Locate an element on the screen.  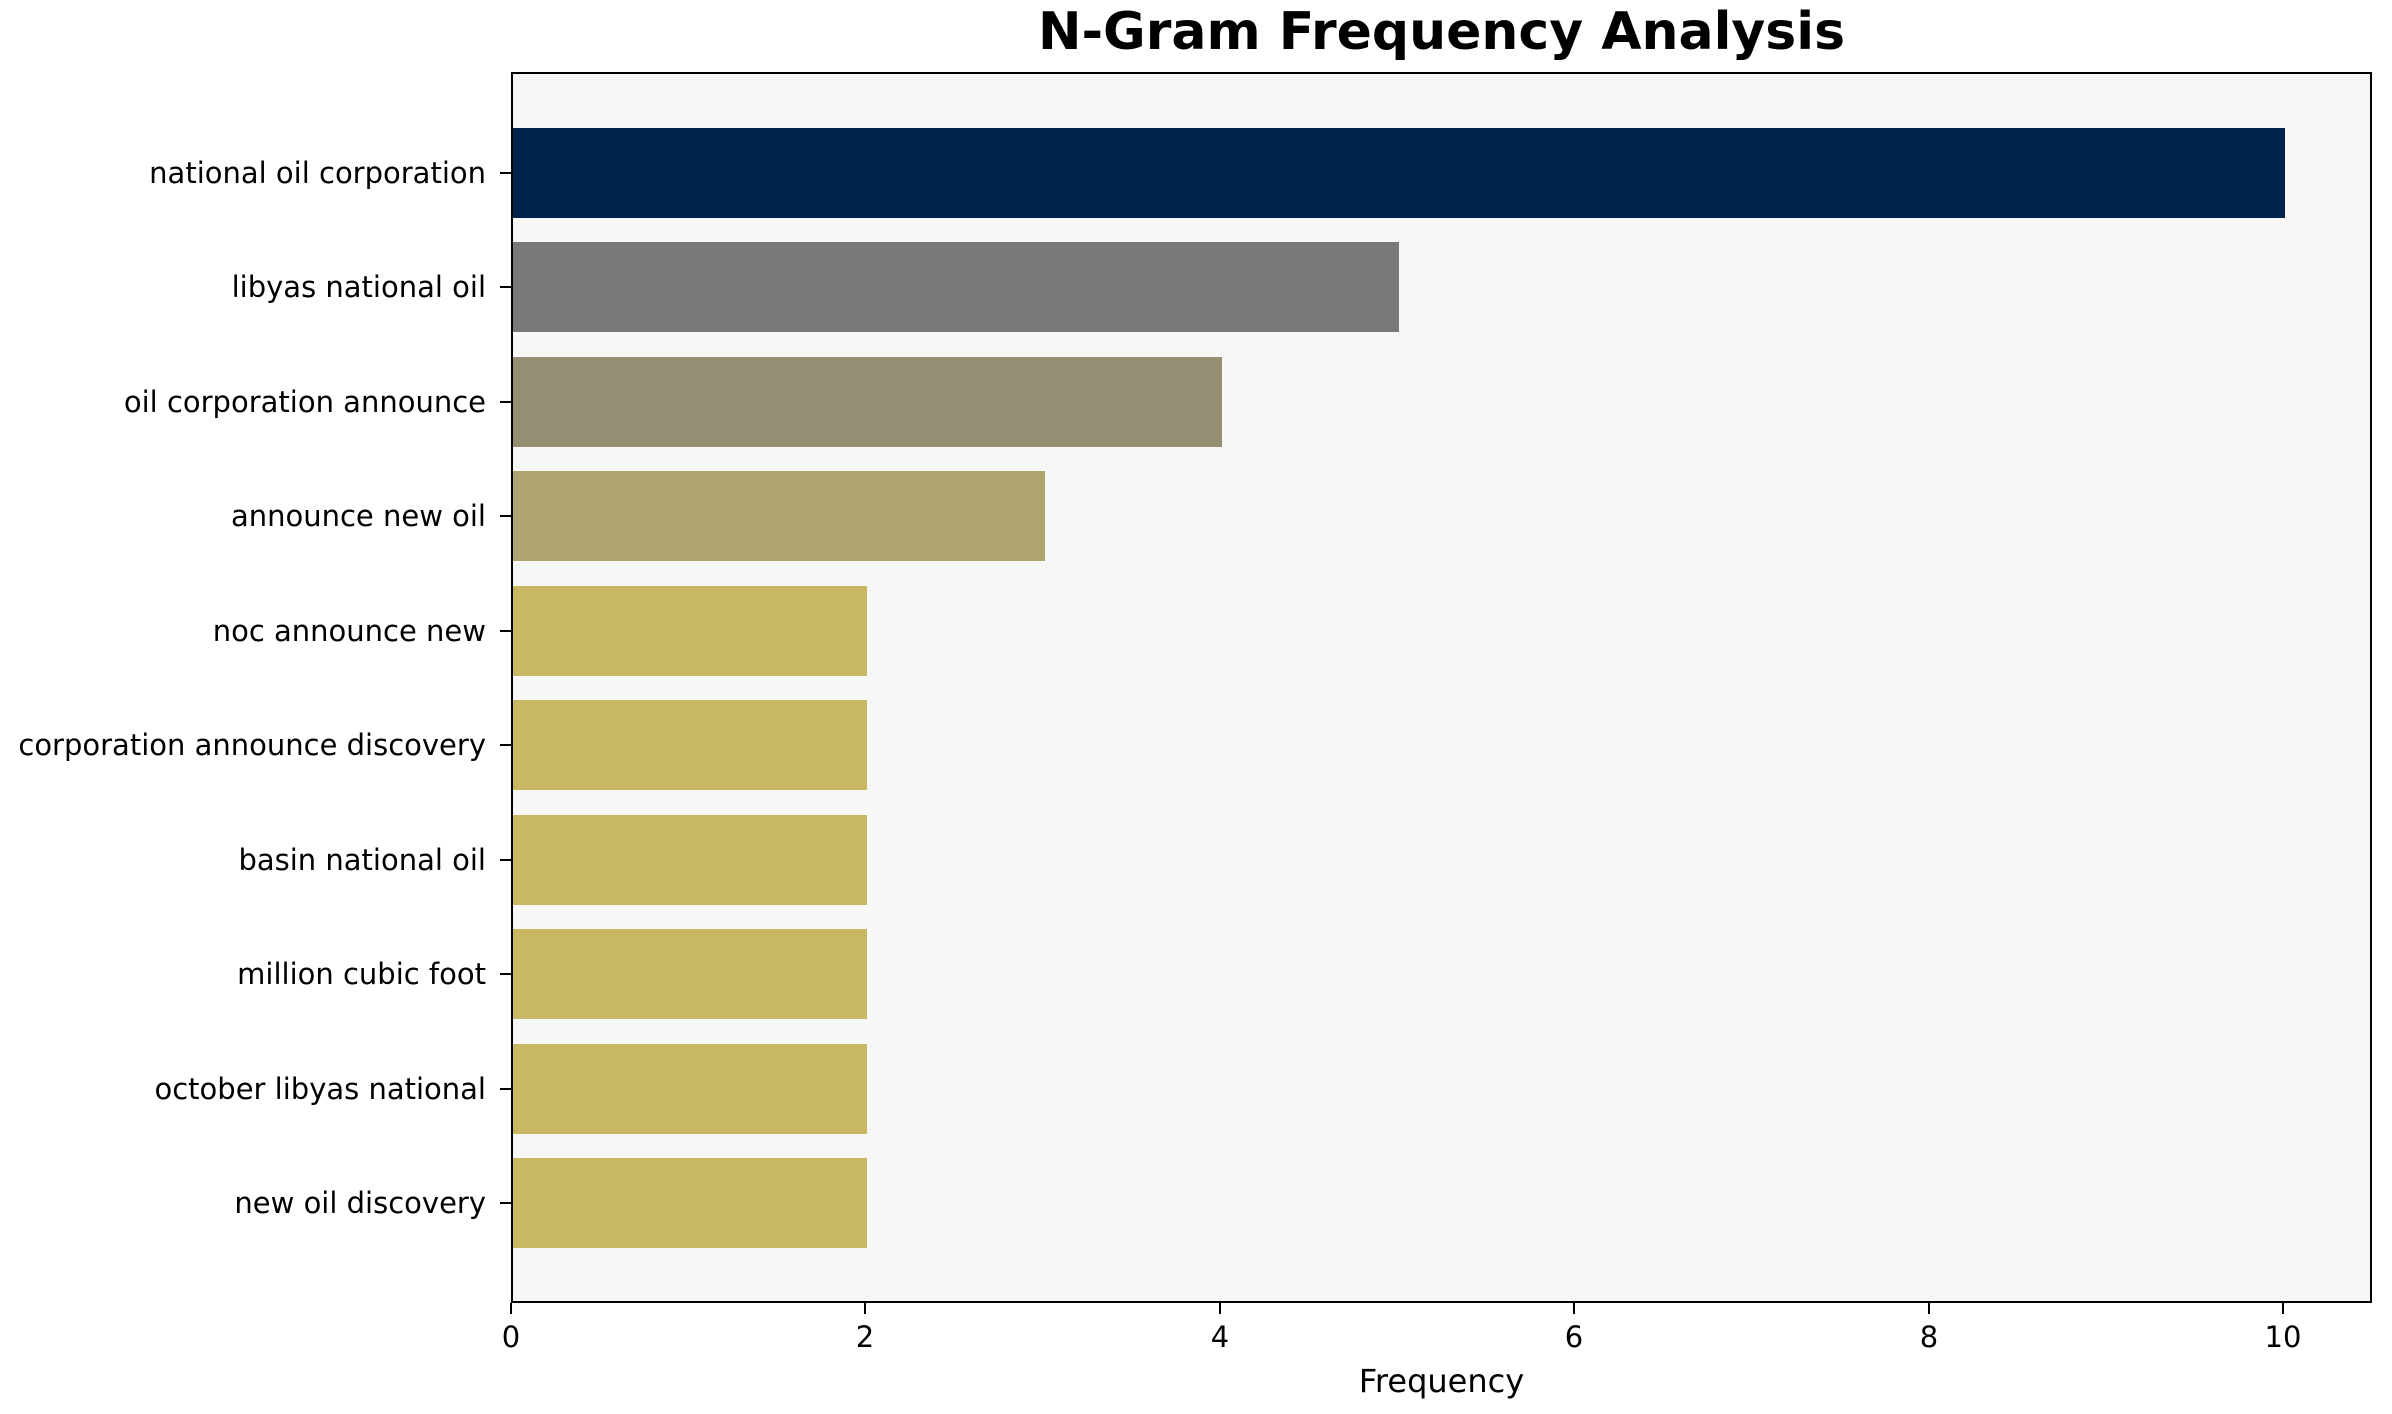
x-axis-label: Frequency is located at coordinates (1441, 1381).